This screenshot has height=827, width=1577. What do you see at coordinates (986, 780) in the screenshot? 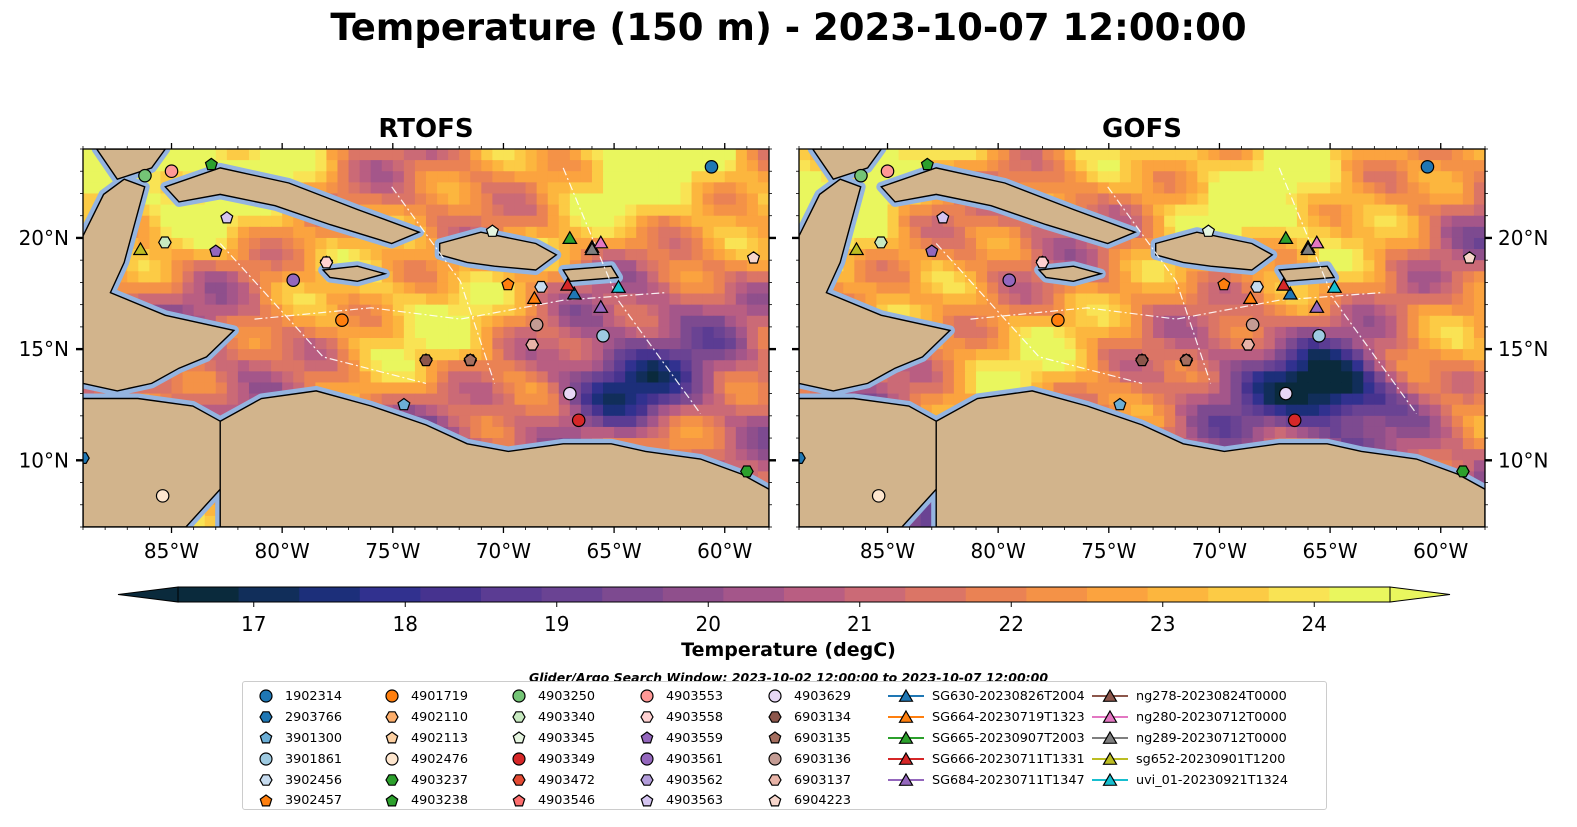
I see `legend-item: SG684-20230711T1347` at bounding box center [986, 780].